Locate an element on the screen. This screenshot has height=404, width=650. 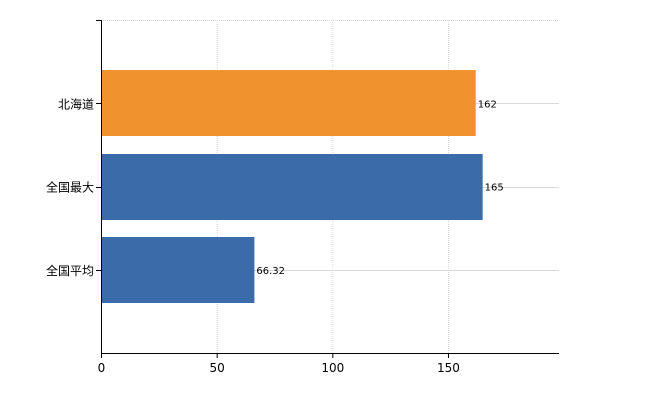
bar-value-label-1: 165 is located at coordinates (494, 188).